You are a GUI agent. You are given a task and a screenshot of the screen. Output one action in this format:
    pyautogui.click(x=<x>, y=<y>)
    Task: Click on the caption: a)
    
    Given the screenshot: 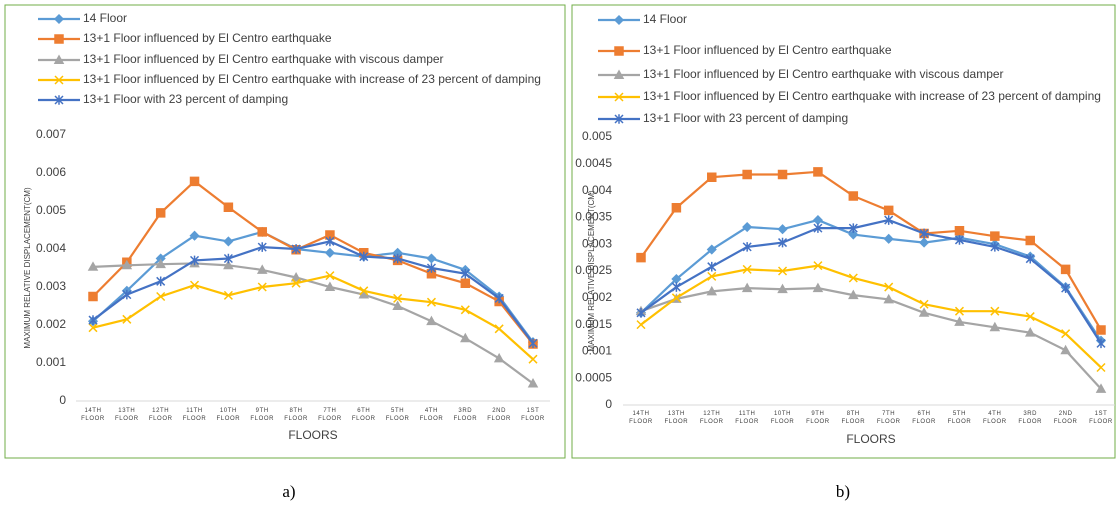 What is the action you would take?
    pyautogui.click(x=288, y=491)
    